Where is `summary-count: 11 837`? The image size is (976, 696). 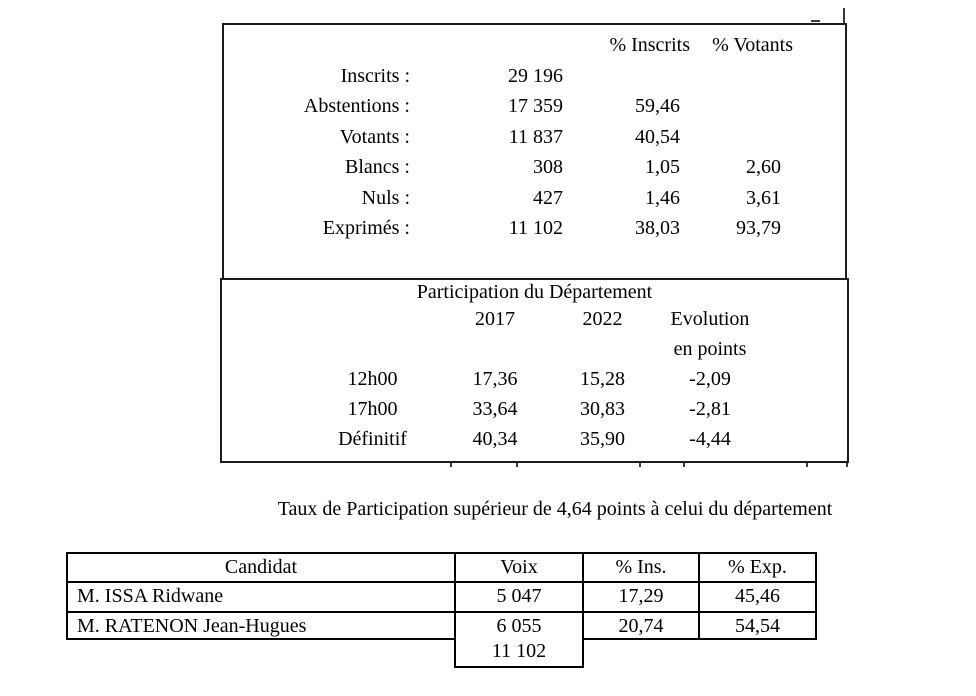 summary-count: 11 837 is located at coordinates (535, 136).